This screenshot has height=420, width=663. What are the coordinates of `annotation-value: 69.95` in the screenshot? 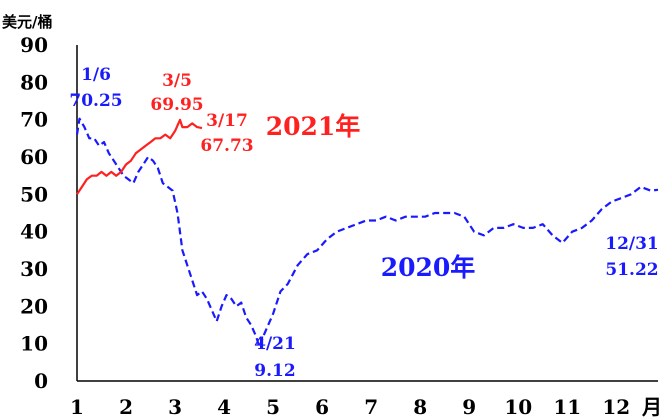 It's located at (176, 105).